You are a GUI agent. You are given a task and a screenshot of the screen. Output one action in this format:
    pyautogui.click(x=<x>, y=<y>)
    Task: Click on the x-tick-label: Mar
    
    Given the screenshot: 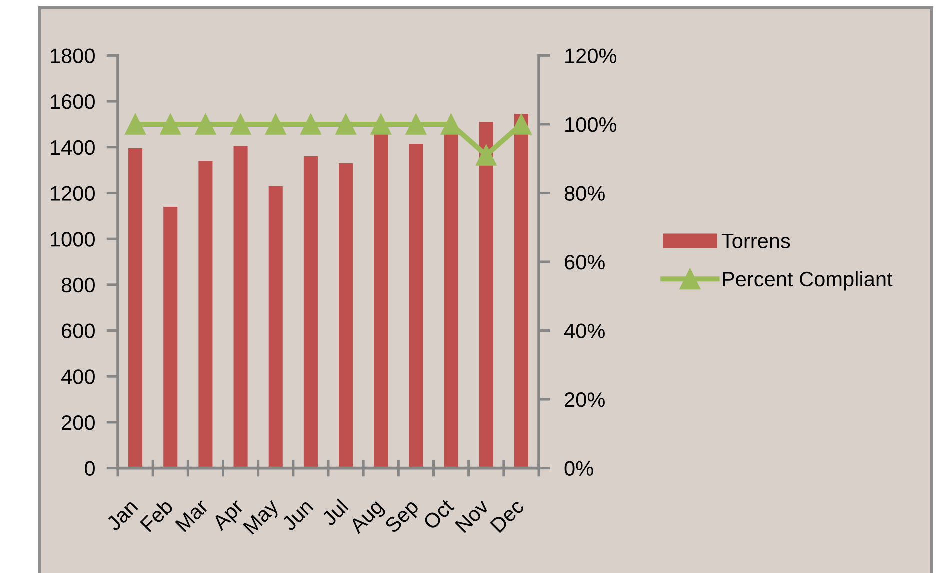 What is the action you would take?
    pyautogui.click(x=192, y=515)
    